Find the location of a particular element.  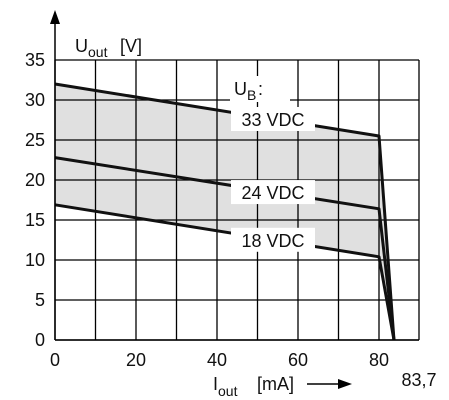

x-tick-label: 60 is located at coordinates (298, 360).